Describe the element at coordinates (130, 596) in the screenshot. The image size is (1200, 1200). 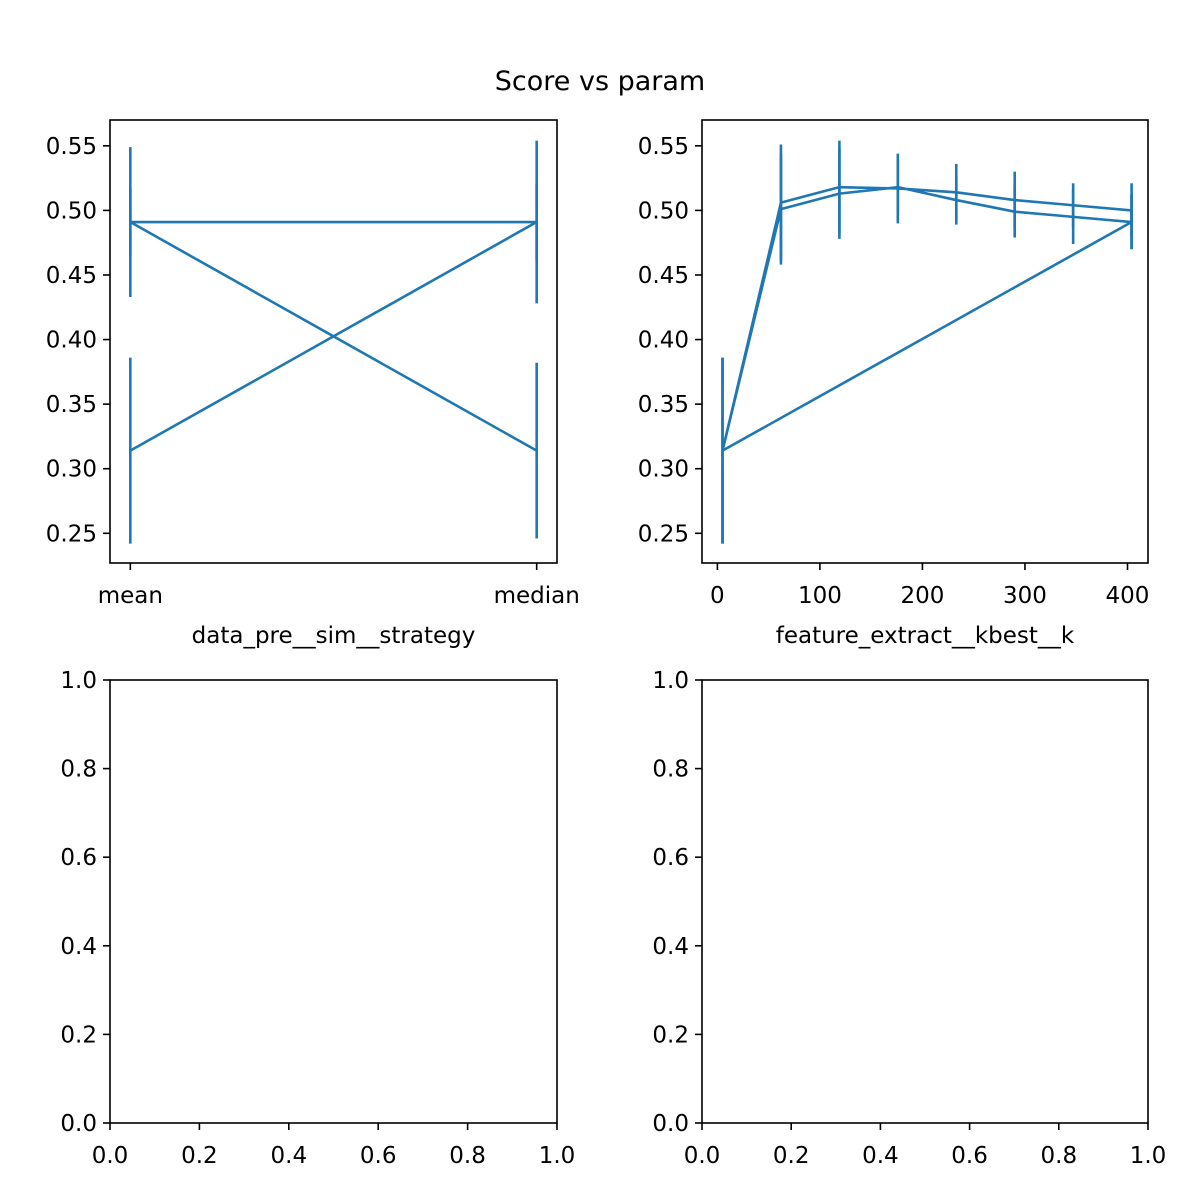
I see `x-tick-label: mean` at that location.